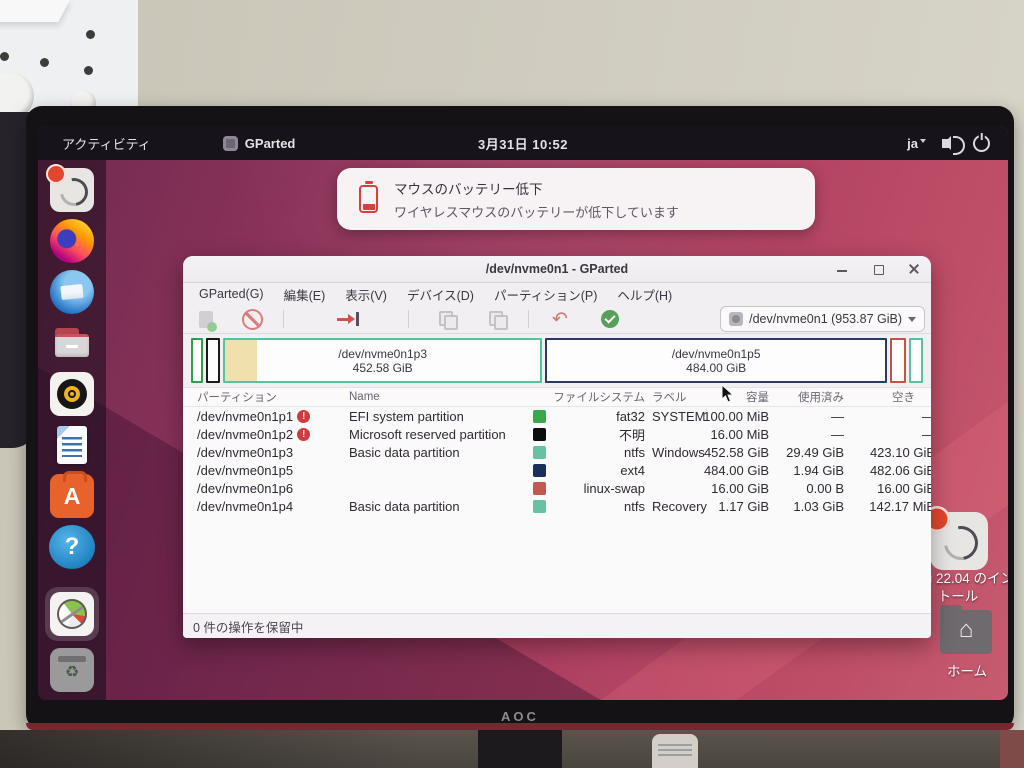 Image resolution: width=1024 pixels, height=768 pixels. Describe the element at coordinates (736, 470) in the screenshot. I see `size-value: 484.00 GiB` at that location.